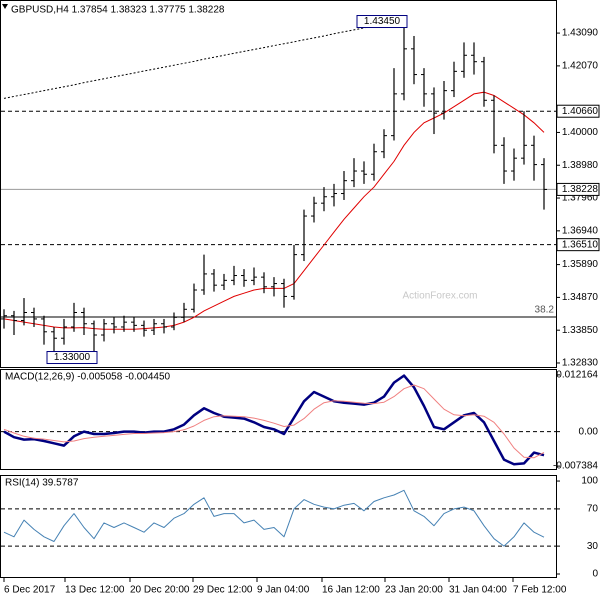 Image resolution: width=600 pixels, height=600 pixels. Describe the element at coordinates (223, 590) in the screenshot. I see `x-tick-label: 29 Dec 12:00` at that location.